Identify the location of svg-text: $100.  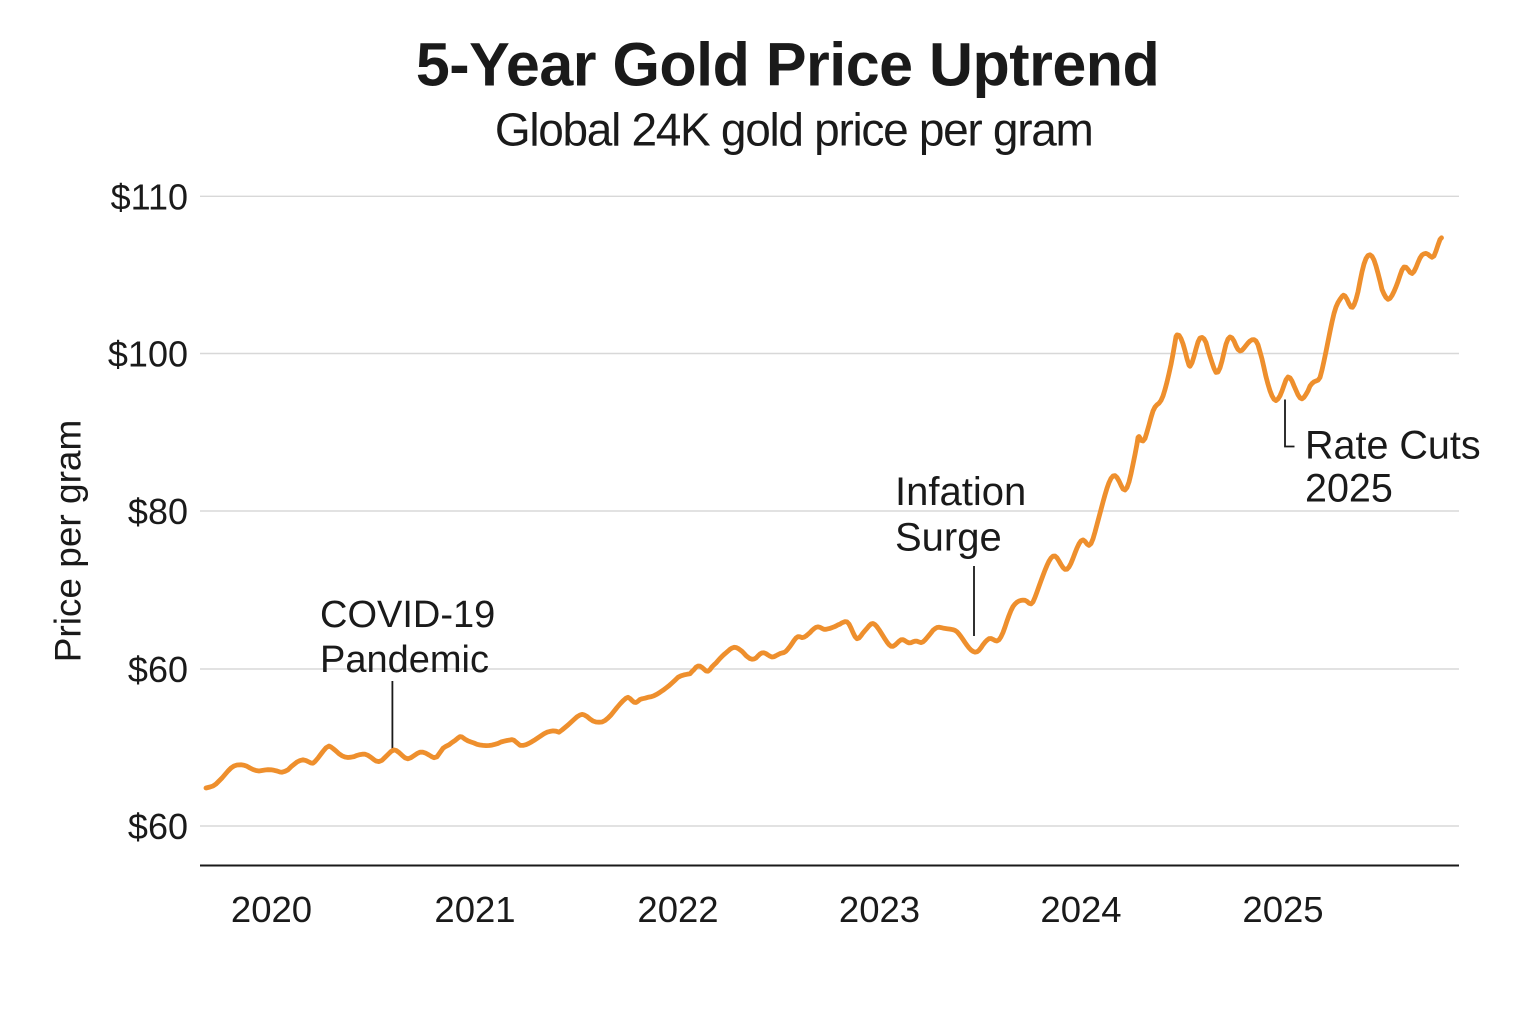
(148, 354).